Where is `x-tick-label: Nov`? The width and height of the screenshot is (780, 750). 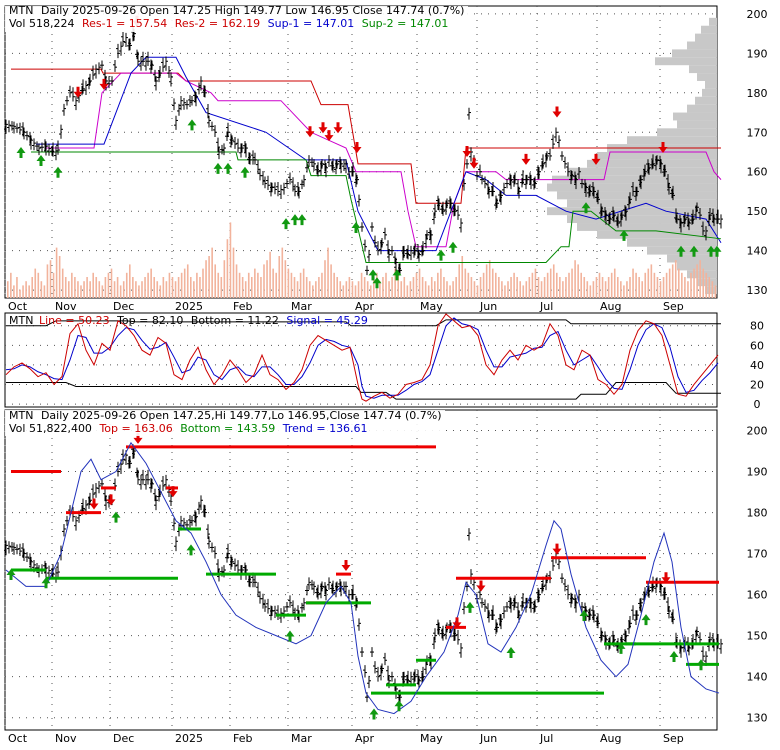 x-tick-label: Nov is located at coordinates (66, 306).